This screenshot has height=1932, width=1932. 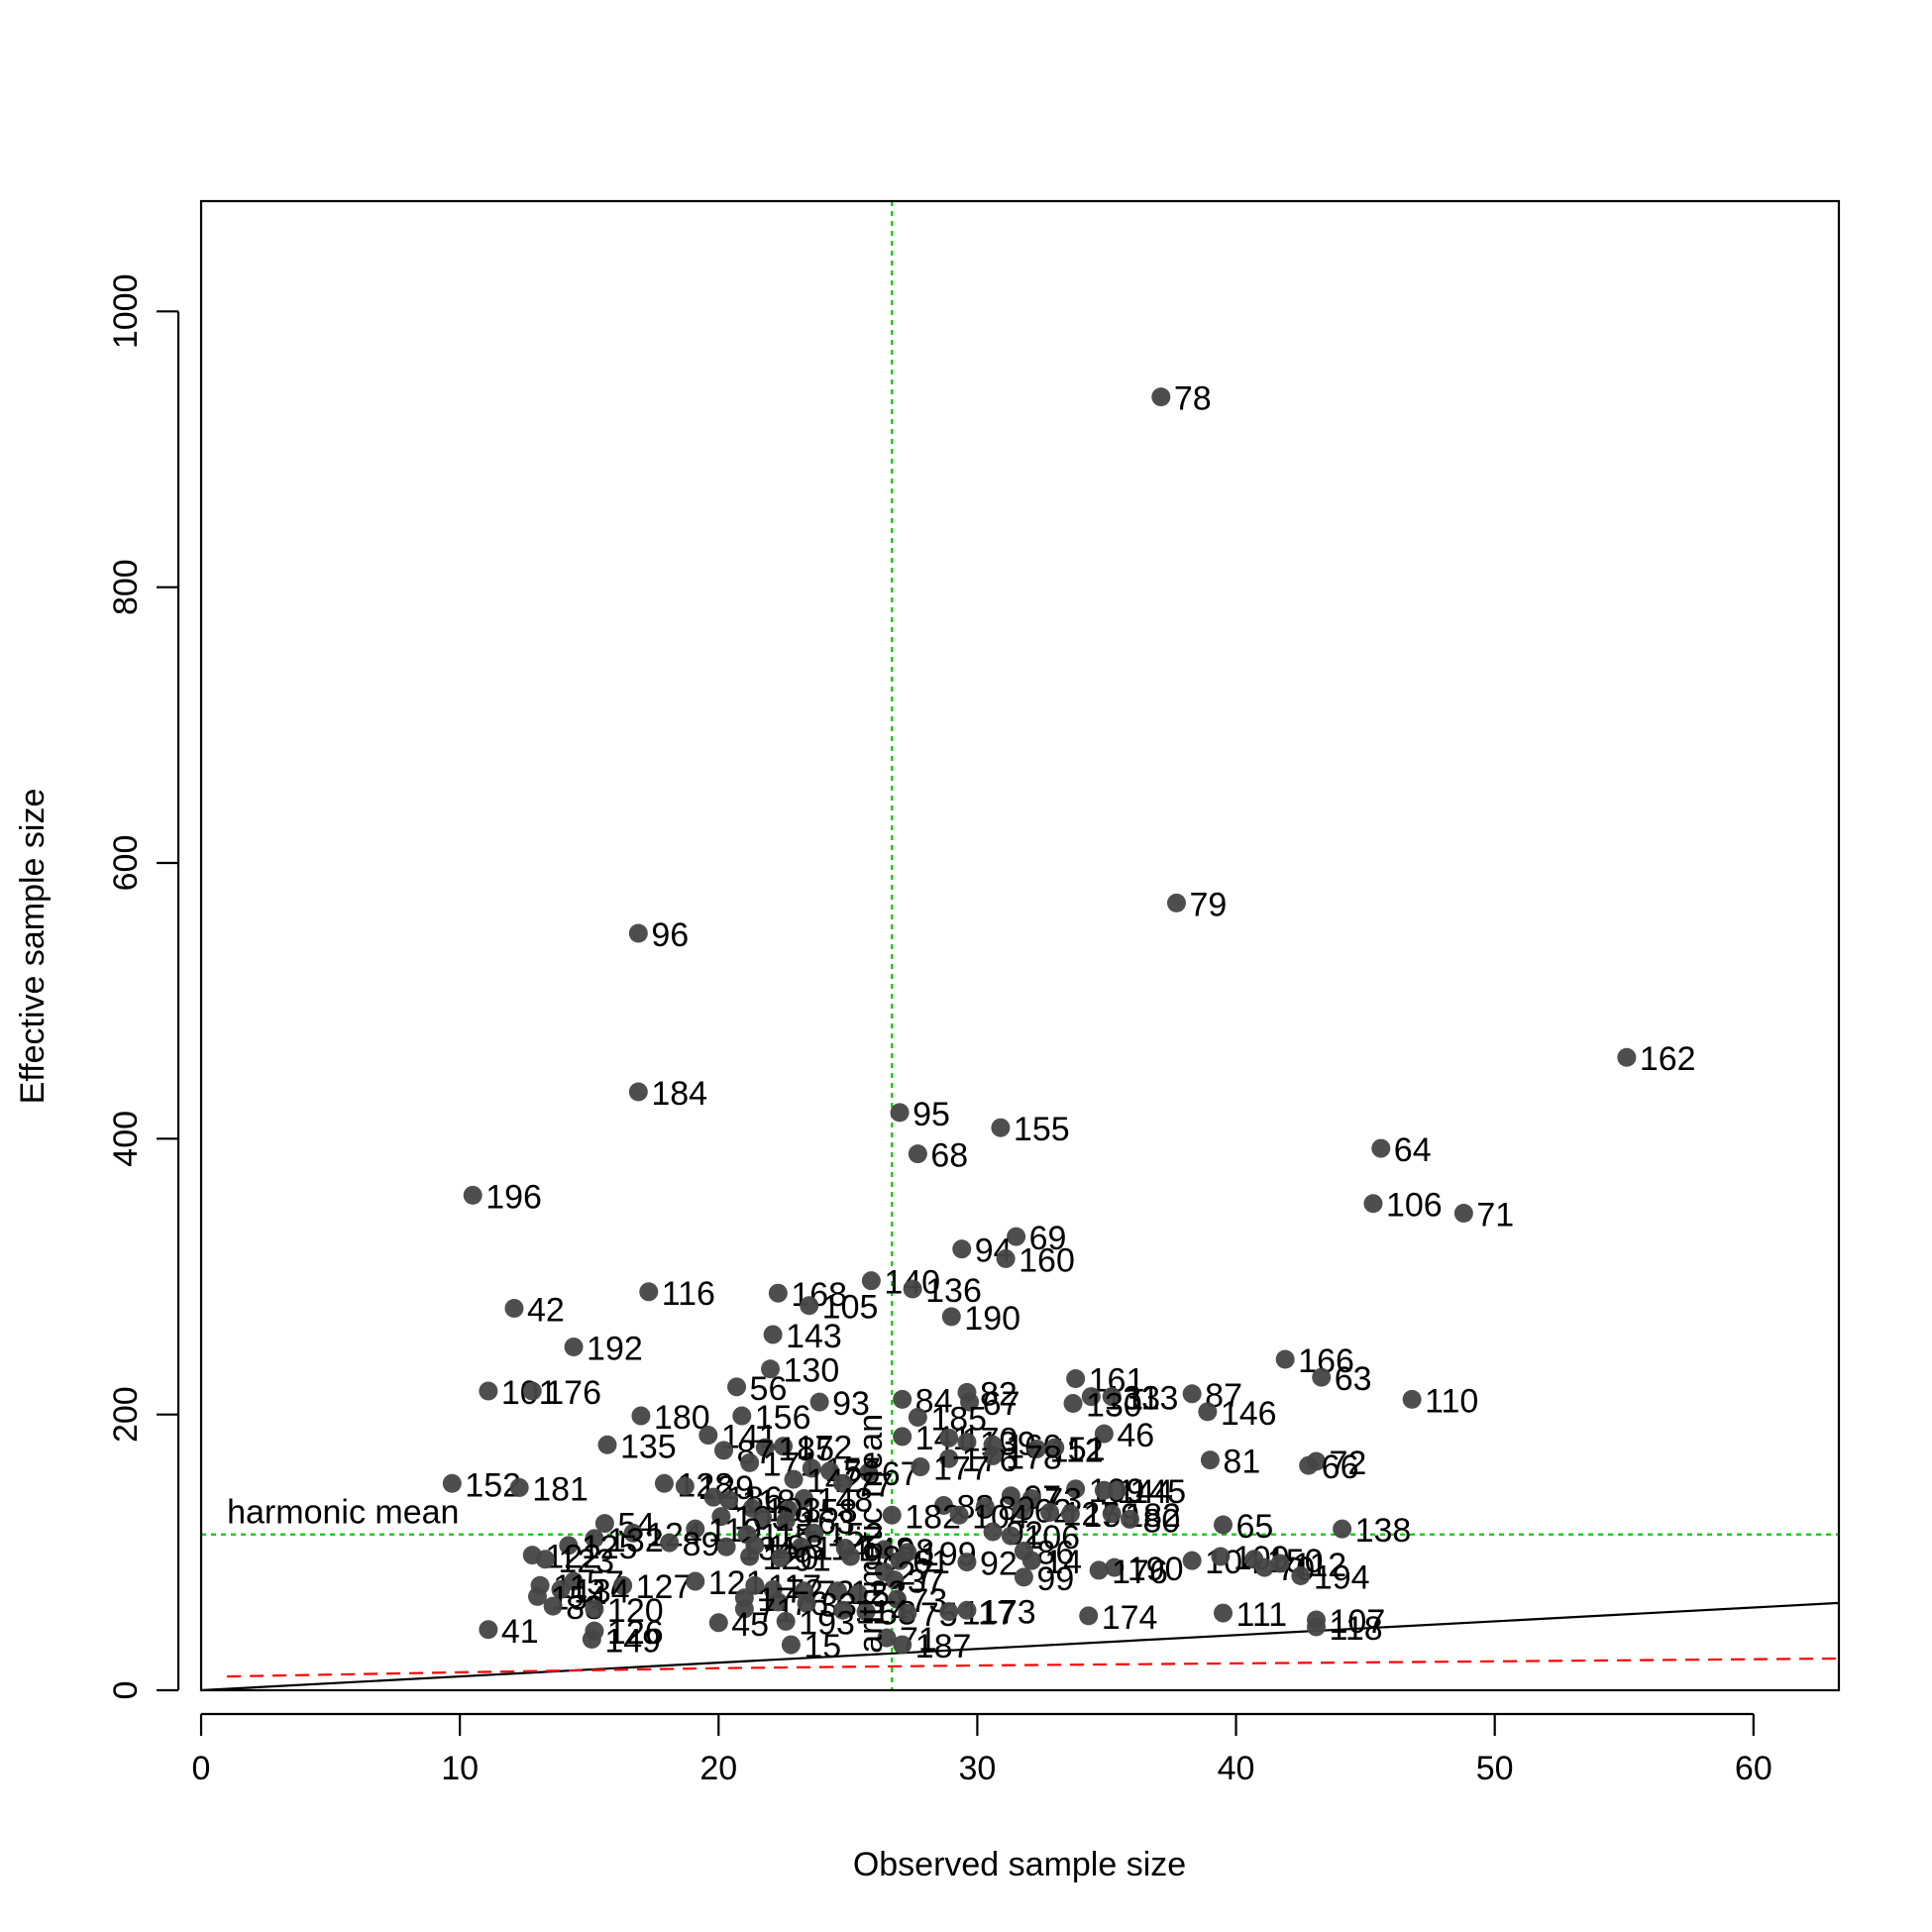 I want to click on point-label: 65, so click(x=1254, y=1527).